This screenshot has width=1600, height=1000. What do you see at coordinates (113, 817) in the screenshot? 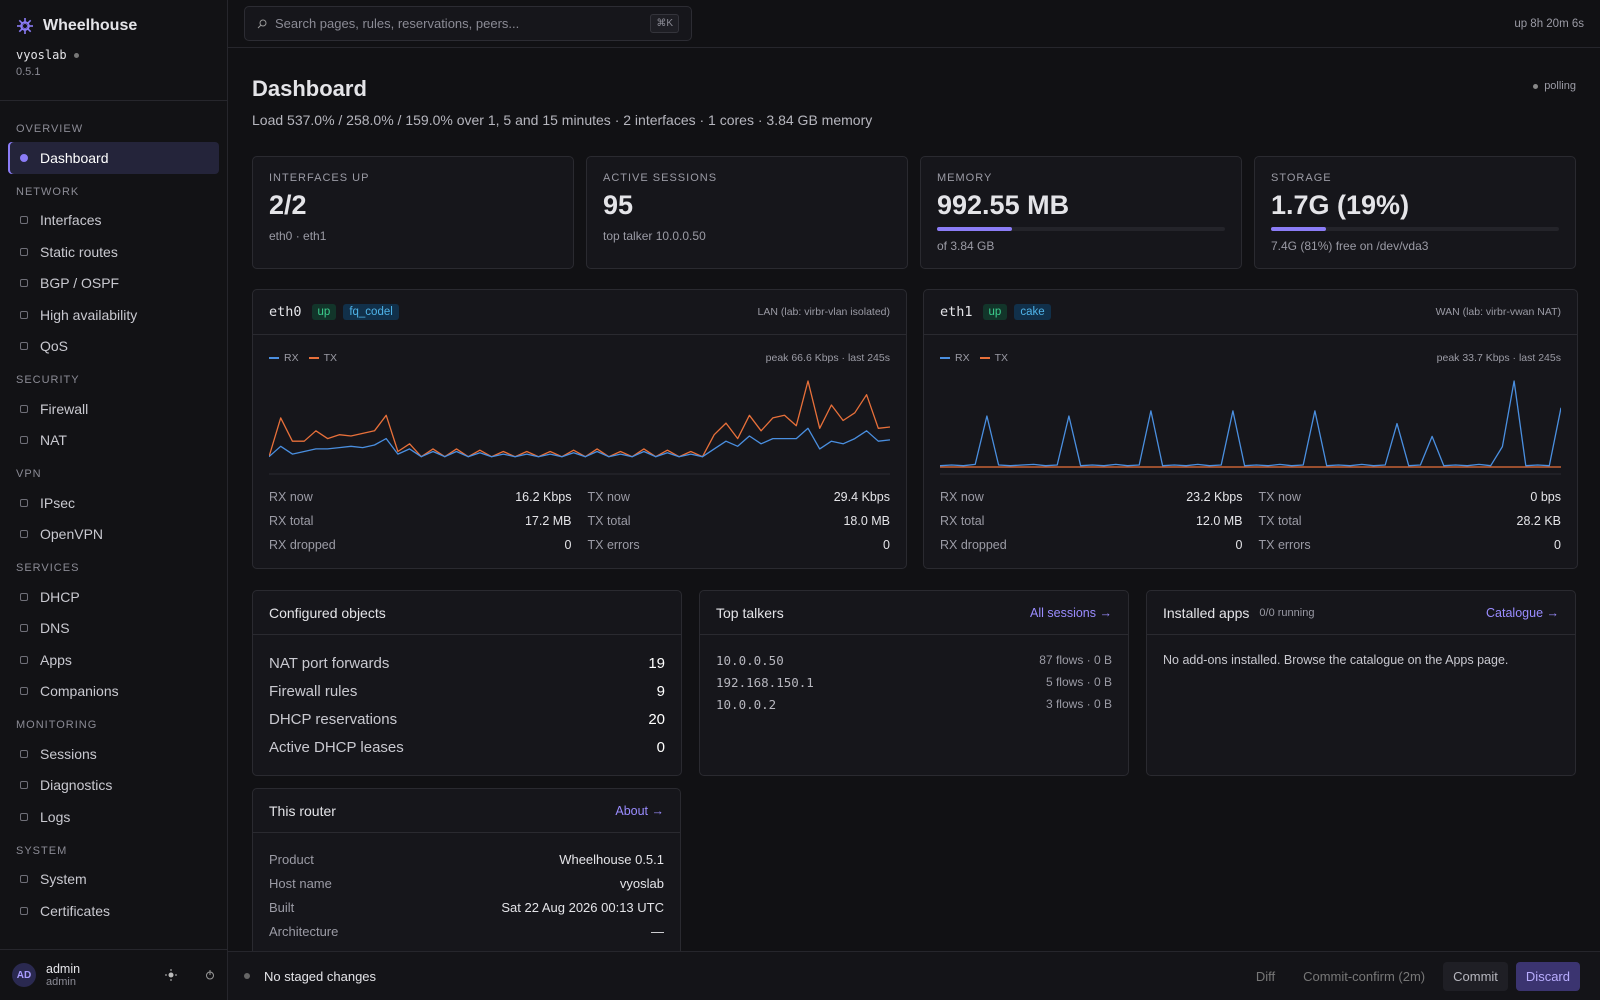
I see `nav-item: Logs` at bounding box center [113, 817].